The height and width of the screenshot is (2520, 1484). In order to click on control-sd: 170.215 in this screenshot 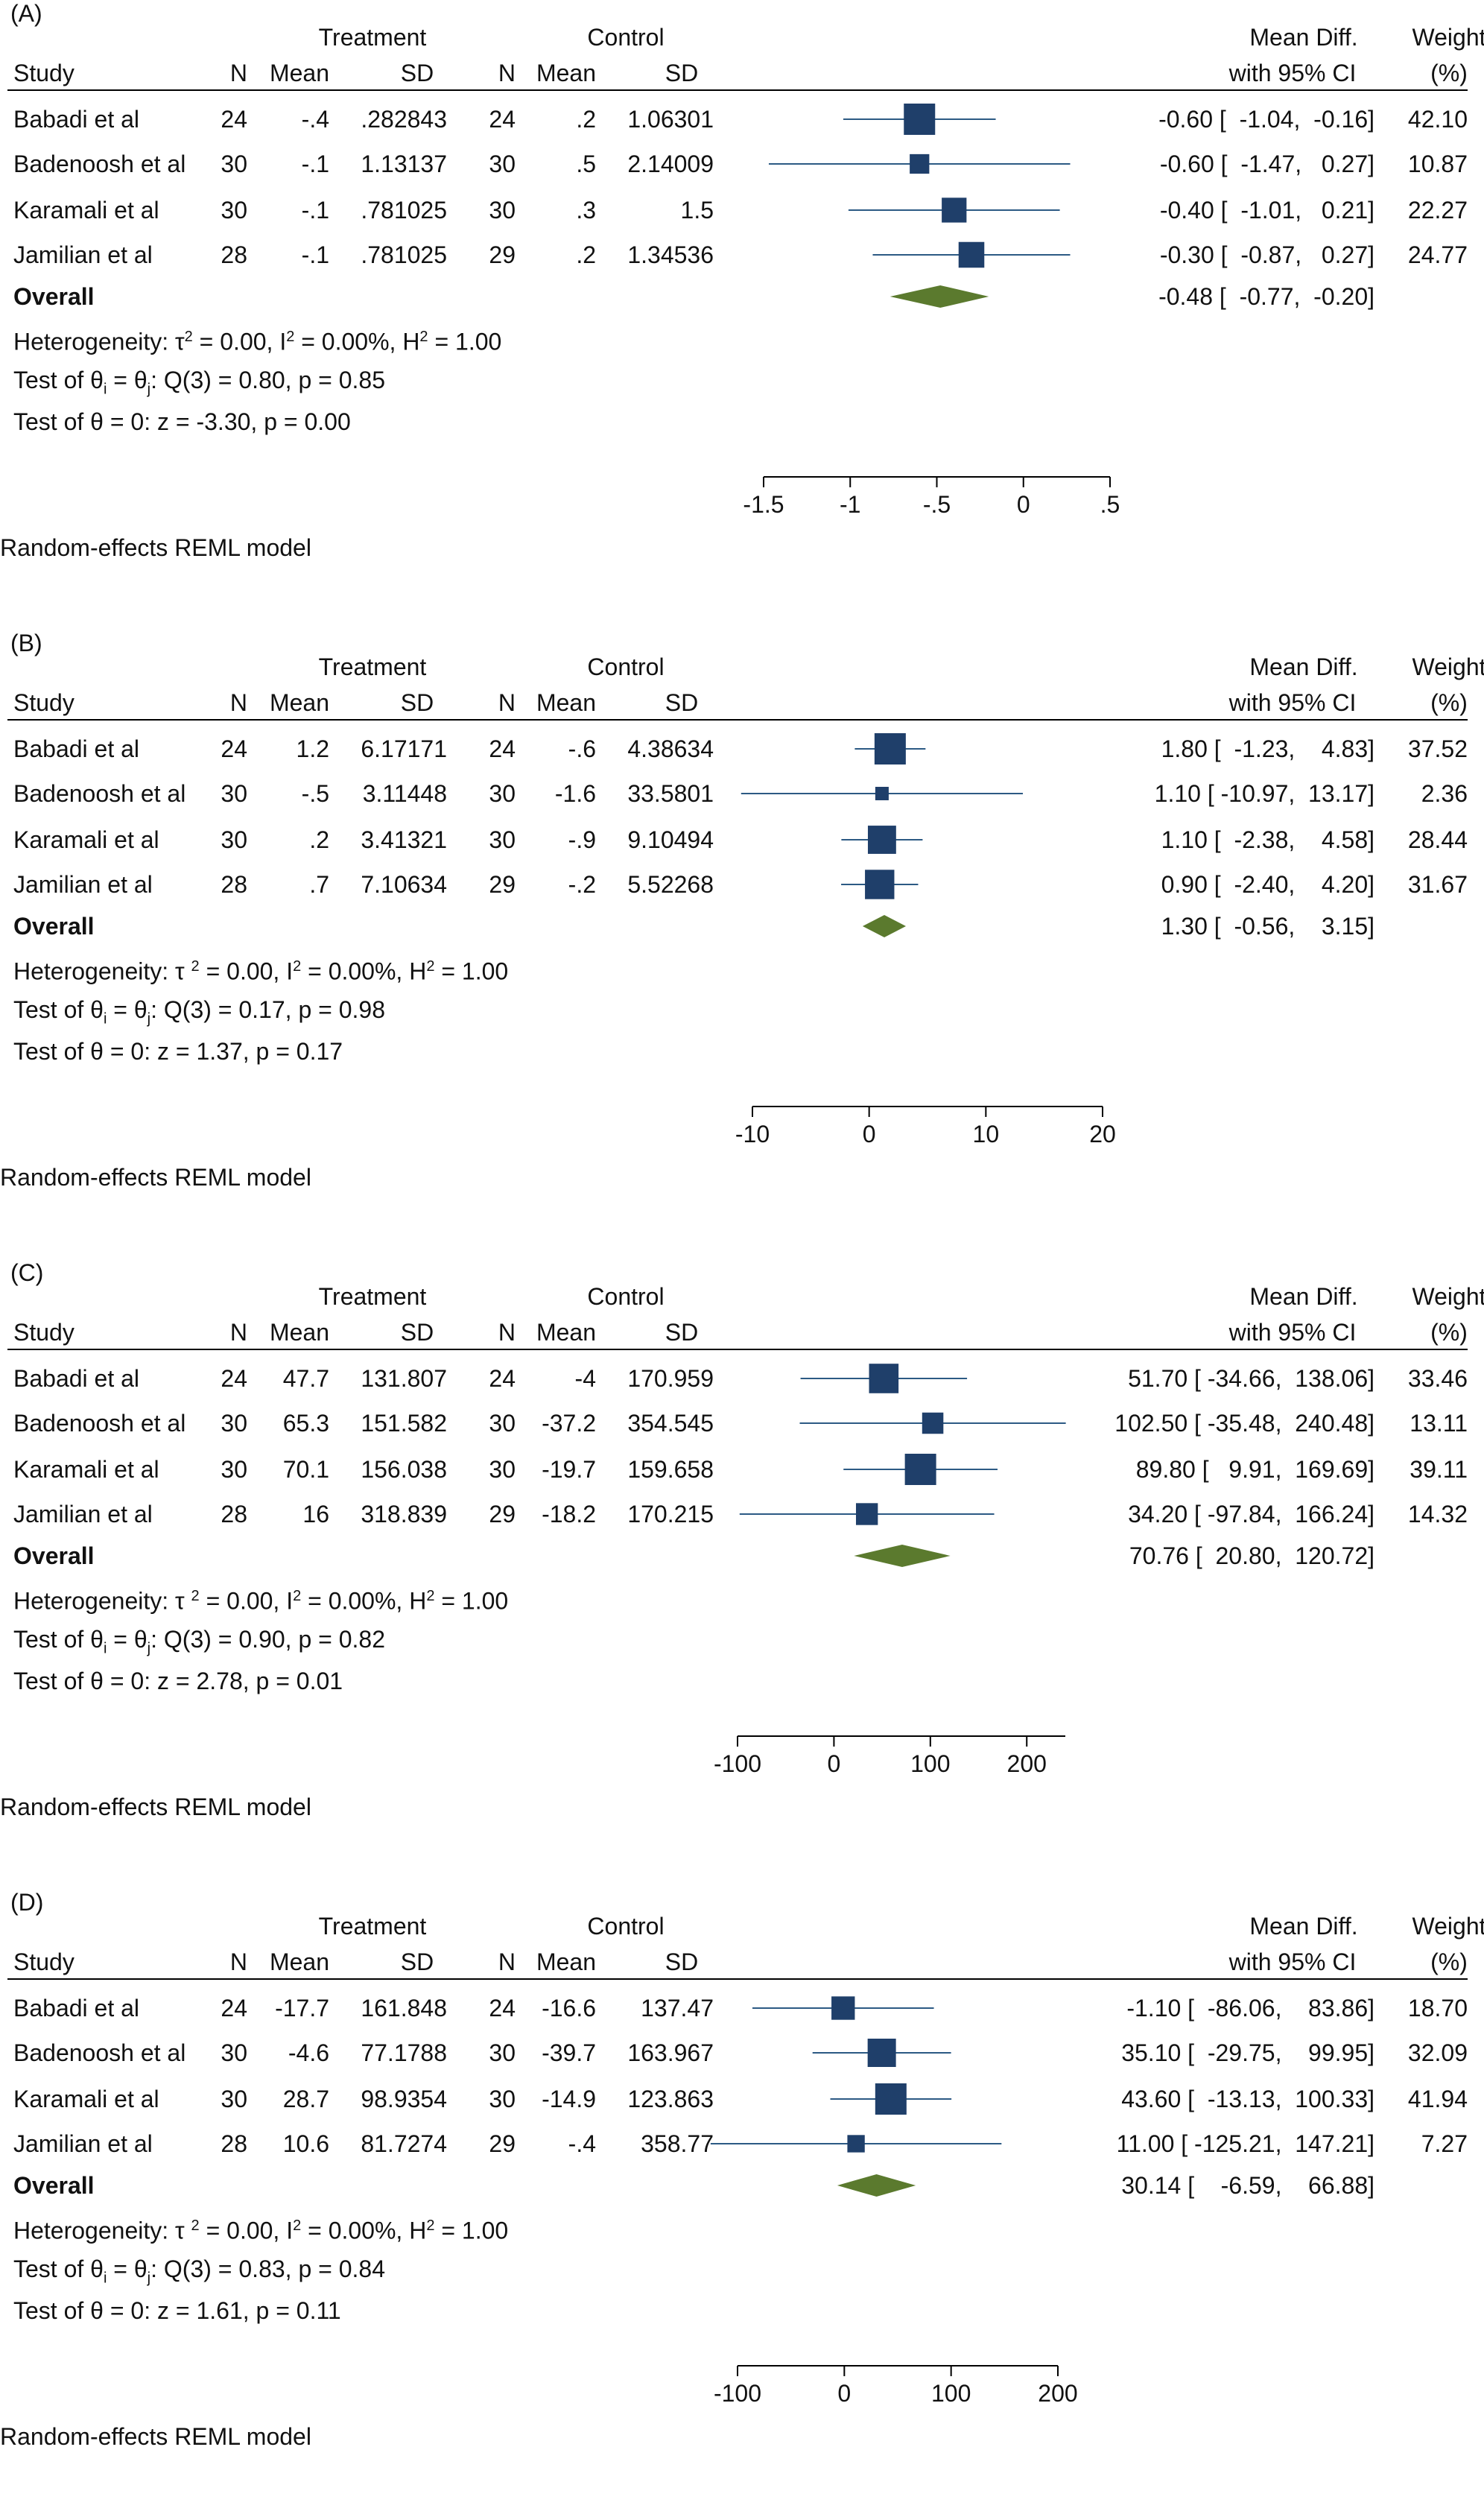, I will do `click(671, 1514)`.